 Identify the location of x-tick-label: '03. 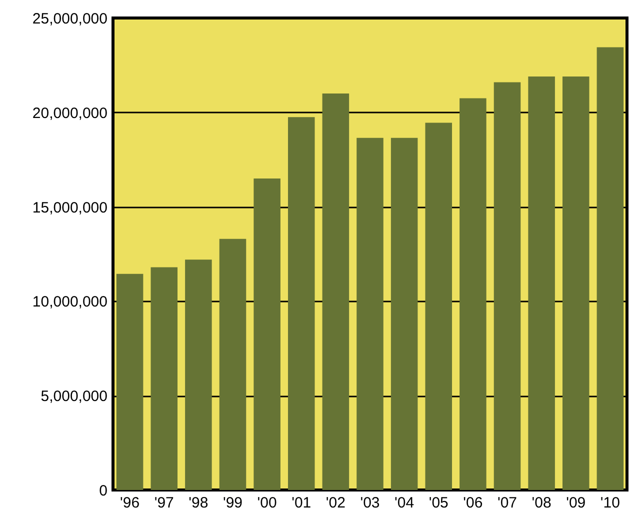
(370, 503).